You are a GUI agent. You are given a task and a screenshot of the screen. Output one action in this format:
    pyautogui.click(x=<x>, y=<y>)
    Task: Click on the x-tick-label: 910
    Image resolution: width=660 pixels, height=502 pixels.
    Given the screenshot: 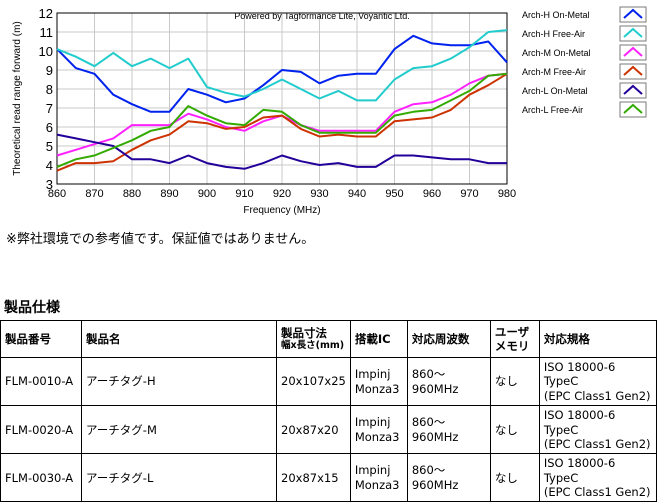 What is the action you would take?
    pyautogui.click(x=244, y=194)
    